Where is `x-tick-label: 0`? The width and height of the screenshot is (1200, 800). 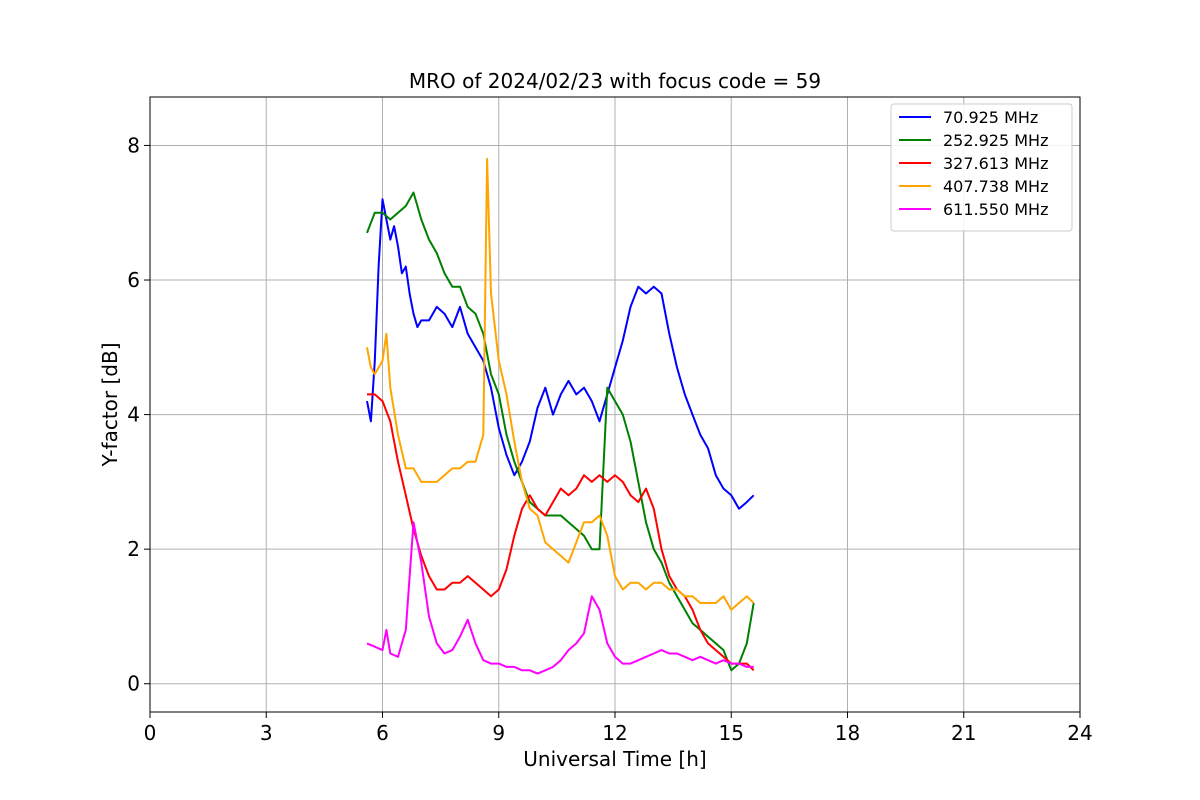
x-tick-label: 0 is located at coordinates (150, 733).